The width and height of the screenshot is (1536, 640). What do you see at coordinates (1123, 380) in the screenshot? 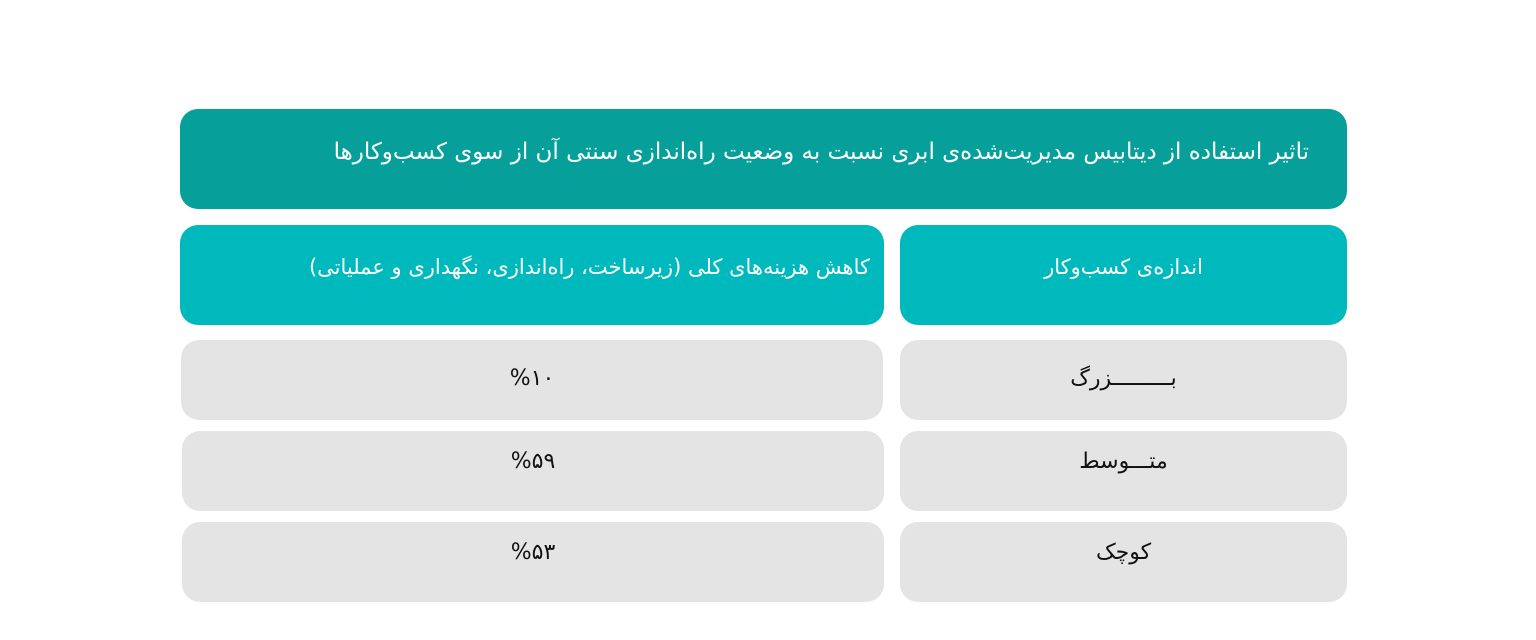
I see `row-size-cell: بـــــــــزرگ` at bounding box center [1123, 380].